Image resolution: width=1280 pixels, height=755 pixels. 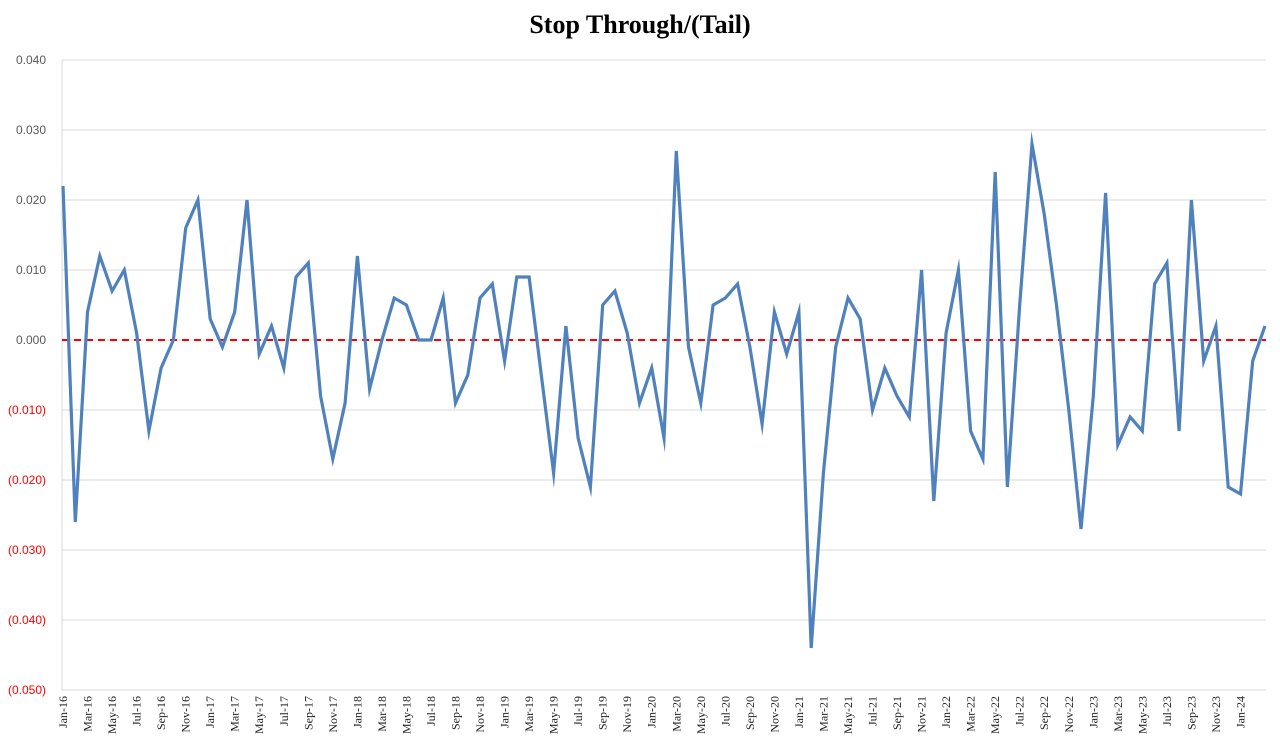 I want to click on y-tick-label: (0.040), so click(x=27, y=620).